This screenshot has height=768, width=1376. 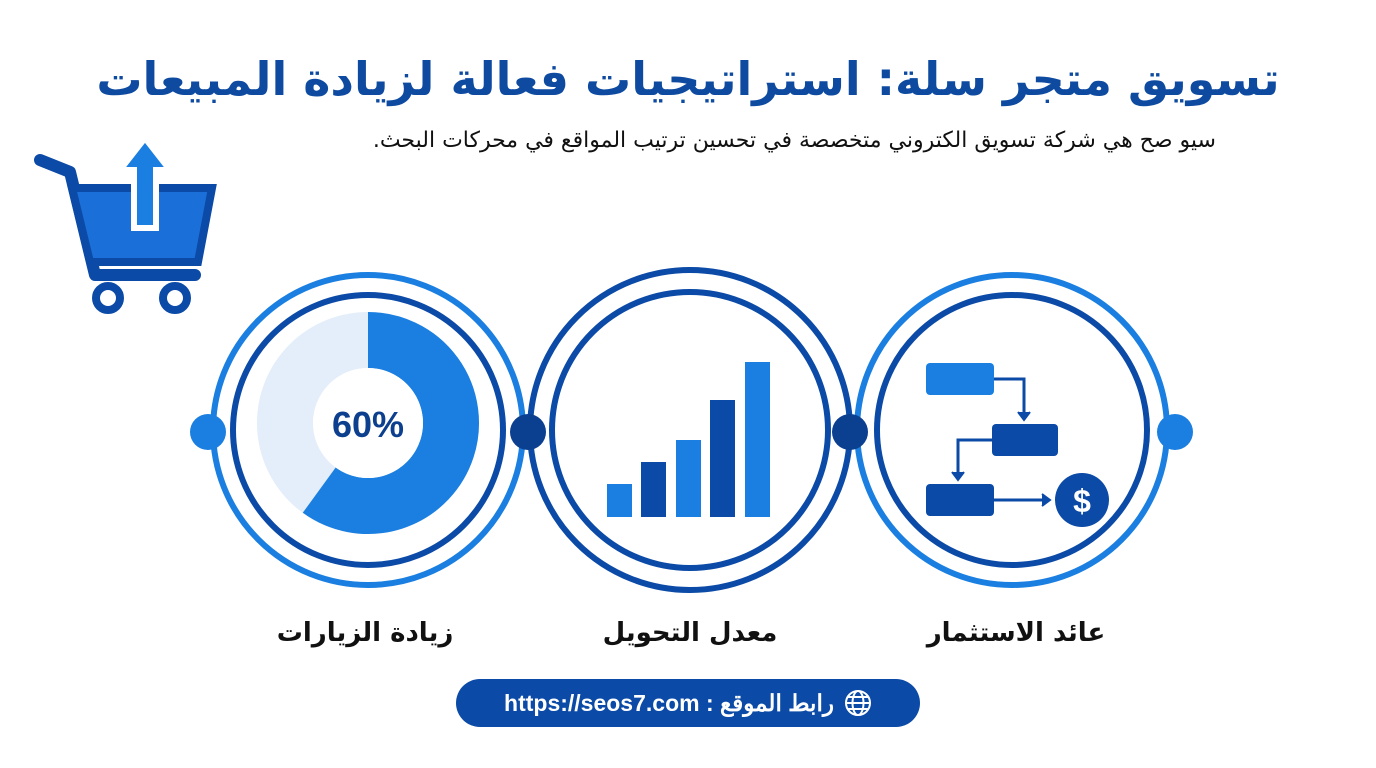 I want to click on globe-icon, so click(x=857, y=703).